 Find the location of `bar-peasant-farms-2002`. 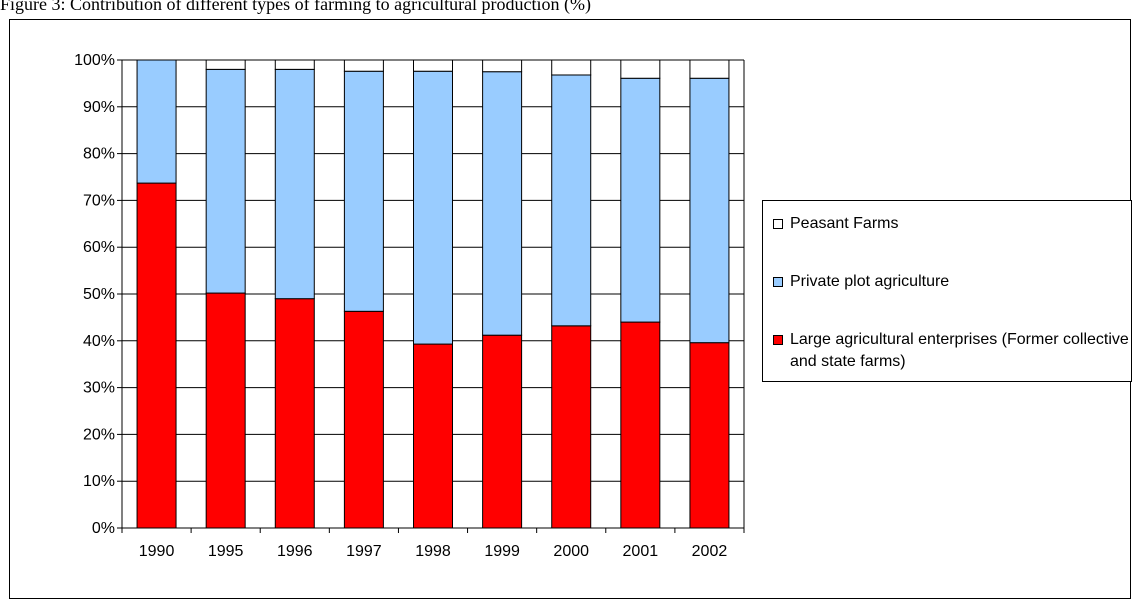

bar-peasant-farms-2002 is located at coordinates (709, 69).